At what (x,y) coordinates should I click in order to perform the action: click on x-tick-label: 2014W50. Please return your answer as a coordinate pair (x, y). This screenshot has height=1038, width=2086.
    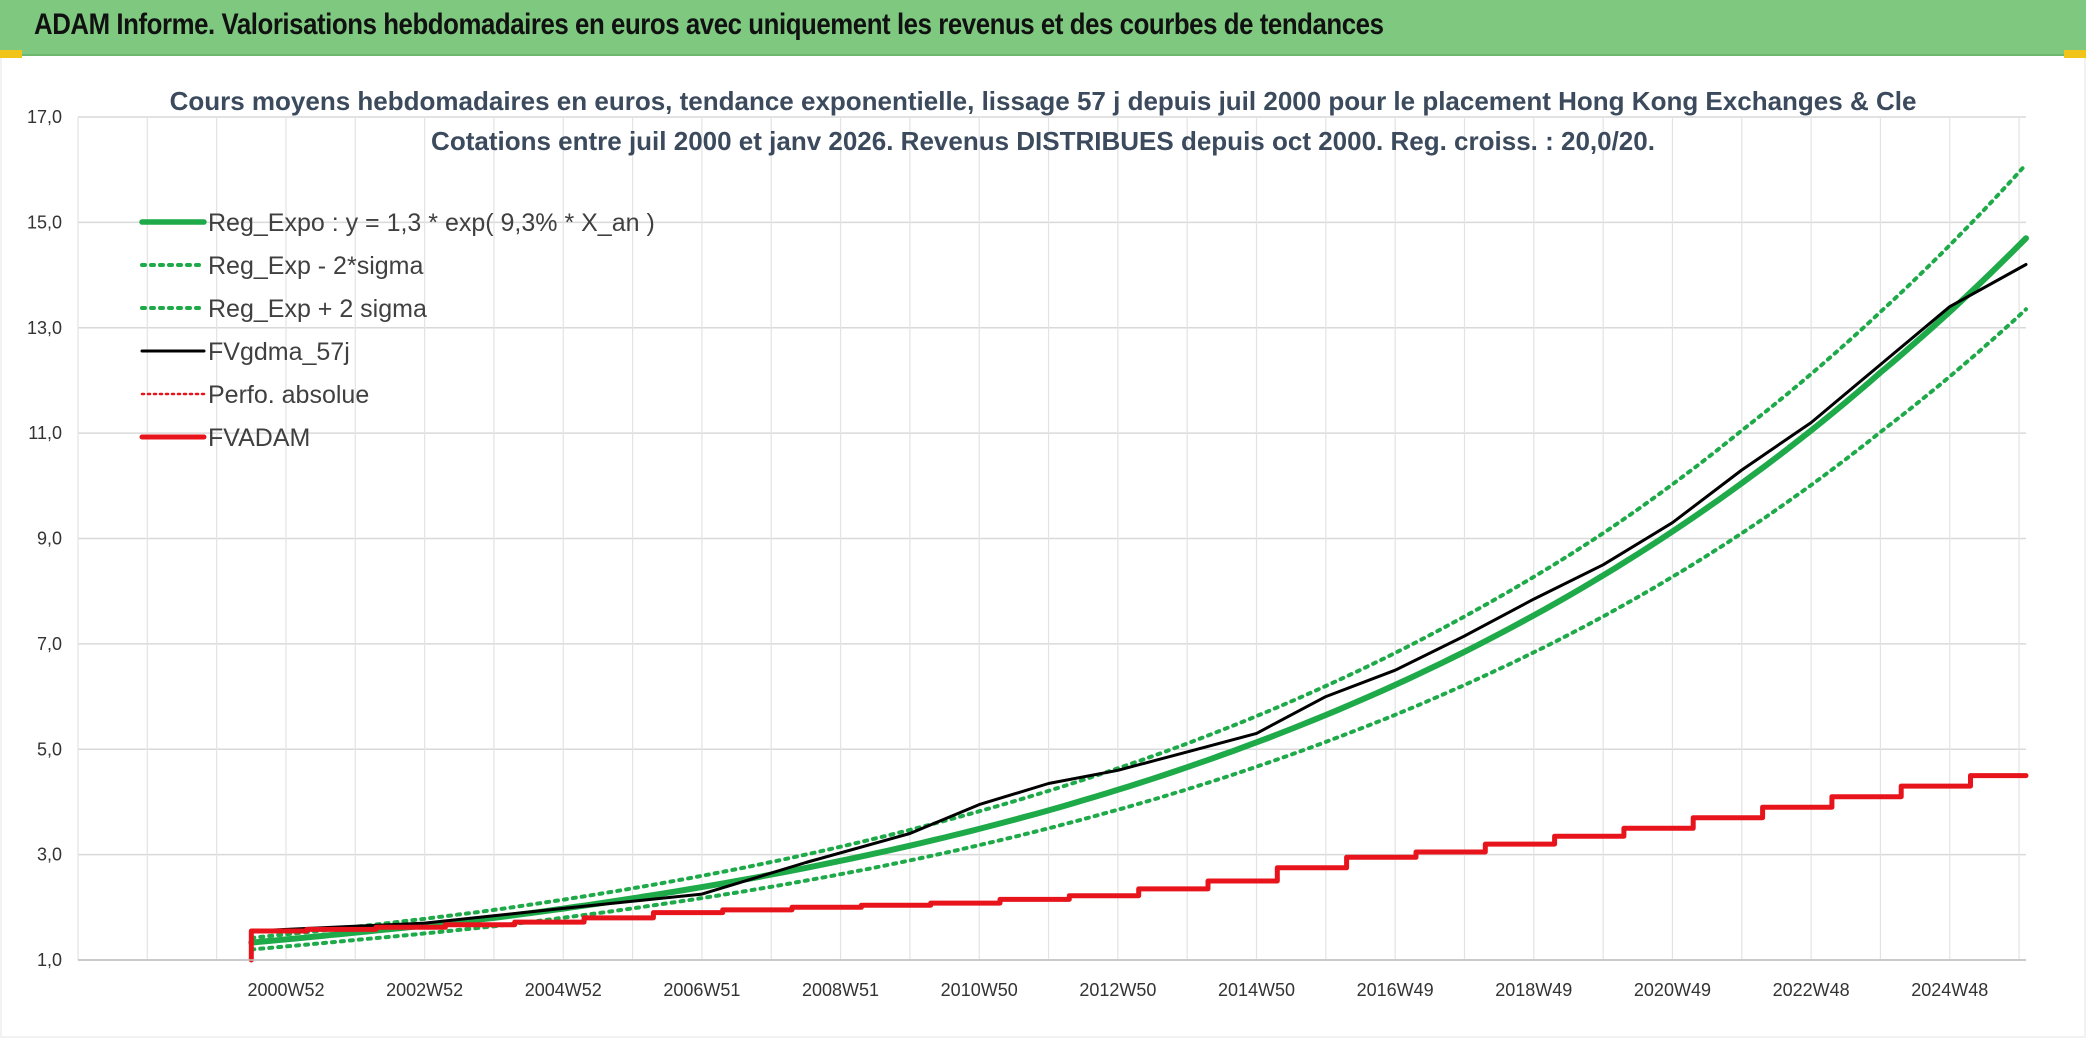
    Looking at the image, I should click on (1256, 990).